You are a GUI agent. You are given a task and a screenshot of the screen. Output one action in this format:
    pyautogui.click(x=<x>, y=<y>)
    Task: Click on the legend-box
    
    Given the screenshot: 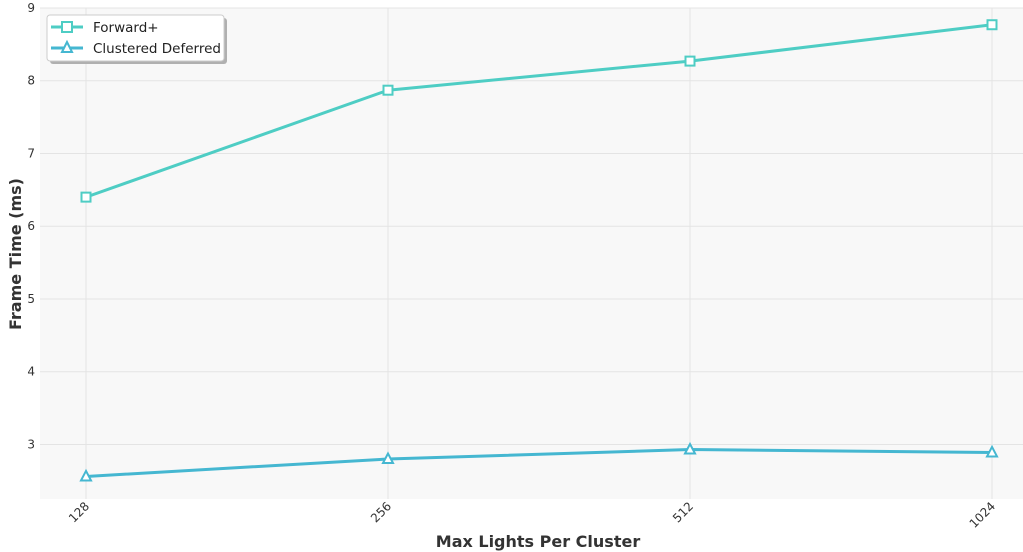 What is the action you would take?
    pyautogui.click(x=135, y=38)
    